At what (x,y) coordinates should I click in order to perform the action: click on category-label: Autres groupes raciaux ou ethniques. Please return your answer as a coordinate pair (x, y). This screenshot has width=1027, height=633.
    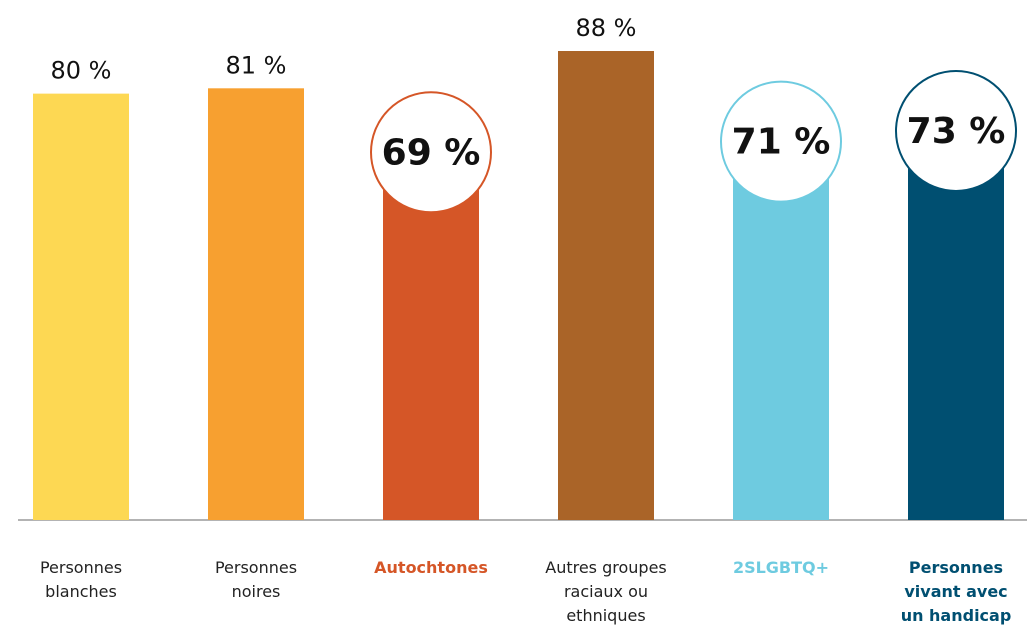
    Looking at the image, I should click on (606, 591).